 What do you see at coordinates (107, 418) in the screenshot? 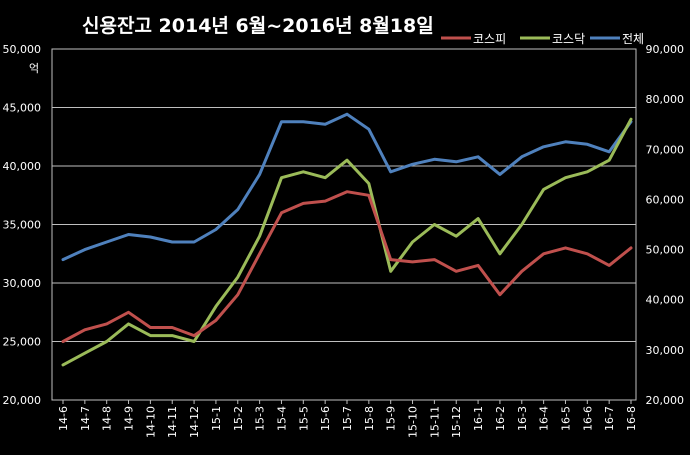
I see `x-tick-label: 14-8` at bounding box center [107, 418].